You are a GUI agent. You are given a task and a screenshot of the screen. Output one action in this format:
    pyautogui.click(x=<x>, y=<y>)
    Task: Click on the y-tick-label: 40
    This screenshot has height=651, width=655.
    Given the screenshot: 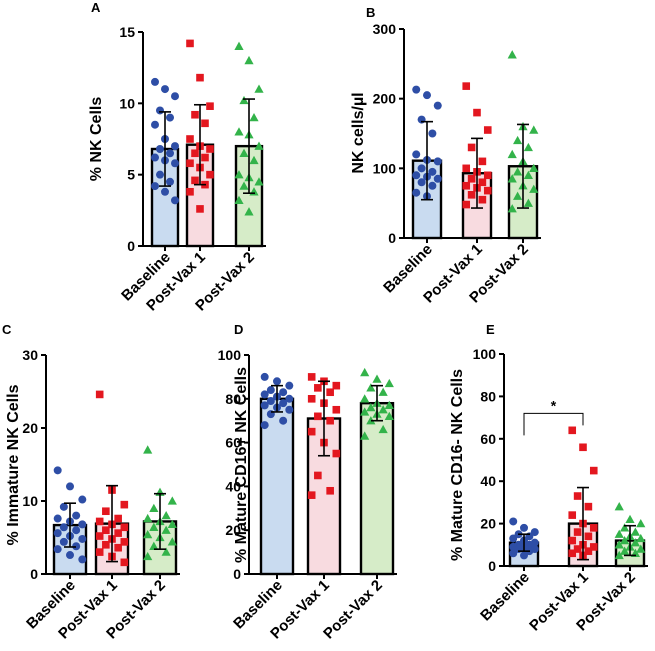 What is the action you would take?
    pyautogui.click(x=233, y=486)
    